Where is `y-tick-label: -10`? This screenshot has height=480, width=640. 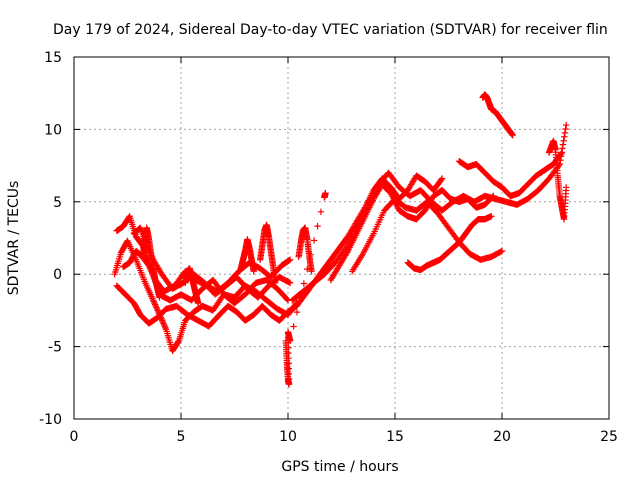
y-tick-label: -10 is located at coordinates (50, 420).